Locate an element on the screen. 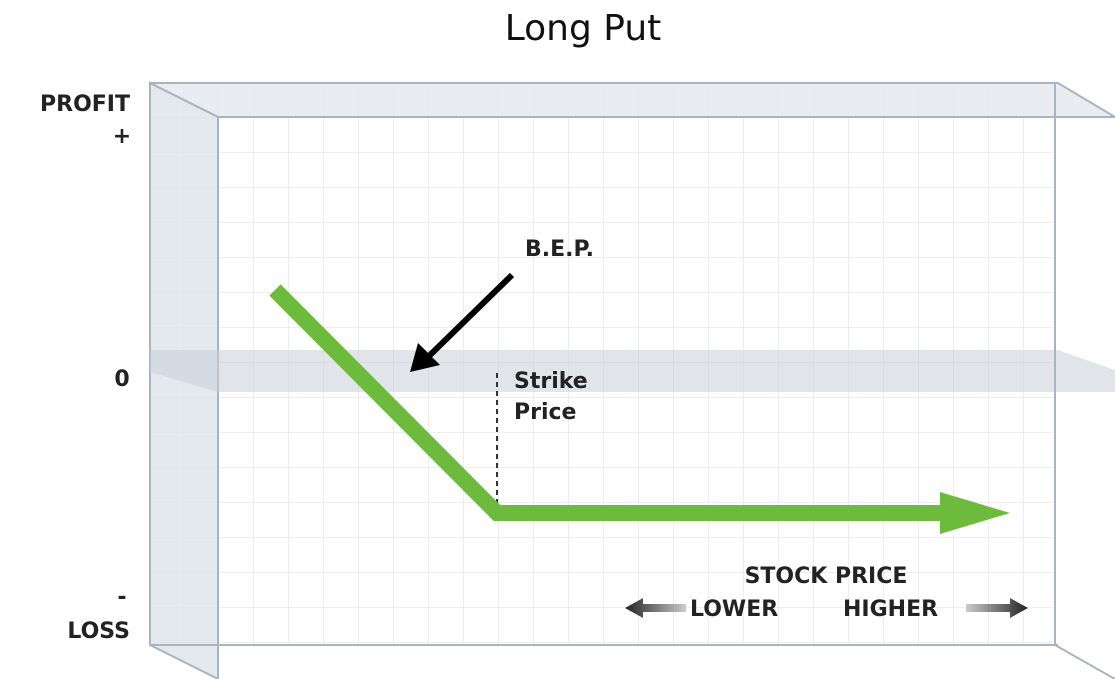 The height and width of the screenshot is (679, 1115). y-bottom-label: LOSS is located at coordinates (98, 631).